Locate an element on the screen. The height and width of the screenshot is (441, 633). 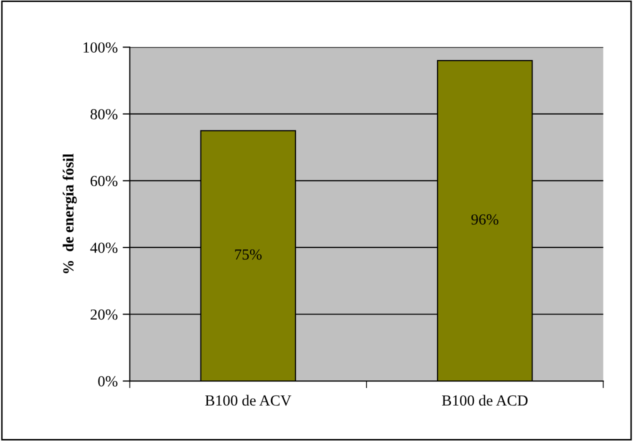
x-tick-label: B100 de ACD is located at coordinates (485, 400).